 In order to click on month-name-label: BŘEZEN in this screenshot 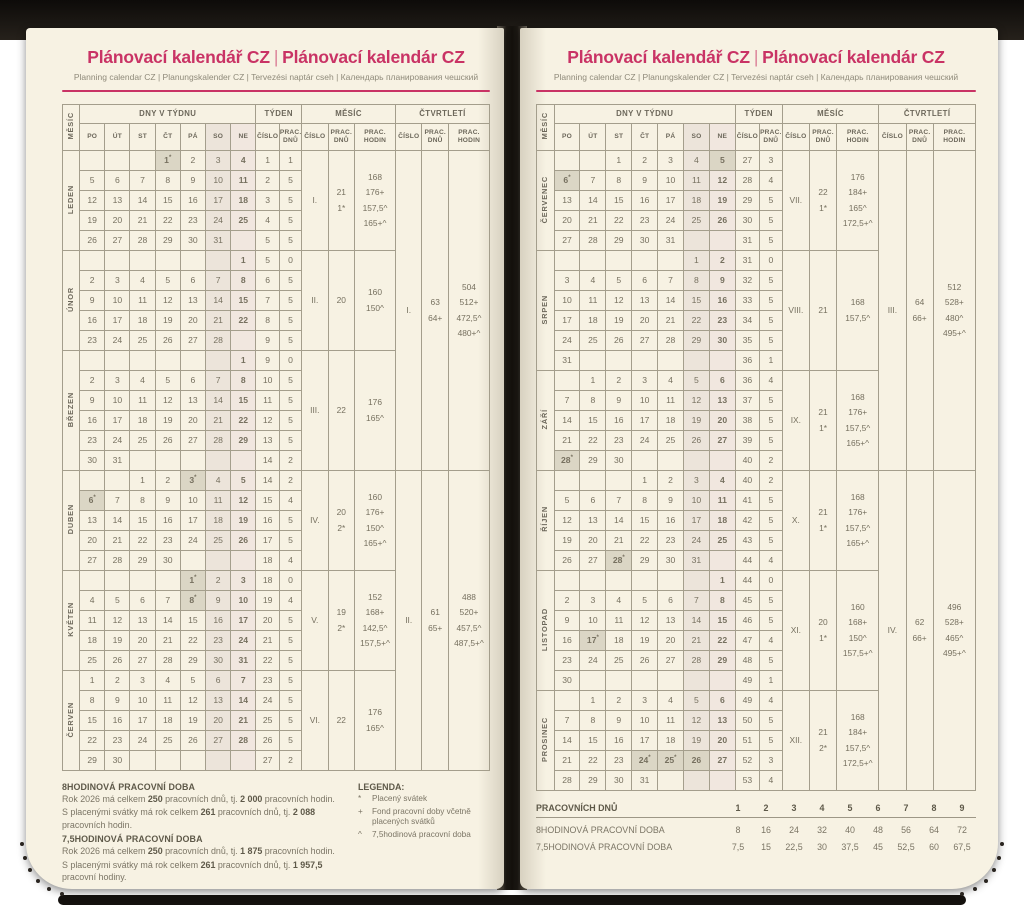, I will do `click(70, 409)`.